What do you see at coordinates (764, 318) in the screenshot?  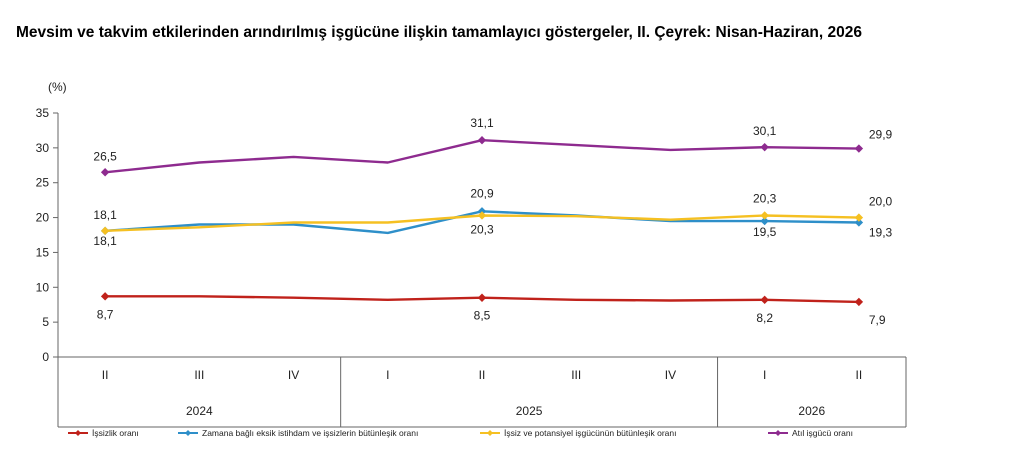 I see `data-label: 8,2` at bounding box center [764, 318].